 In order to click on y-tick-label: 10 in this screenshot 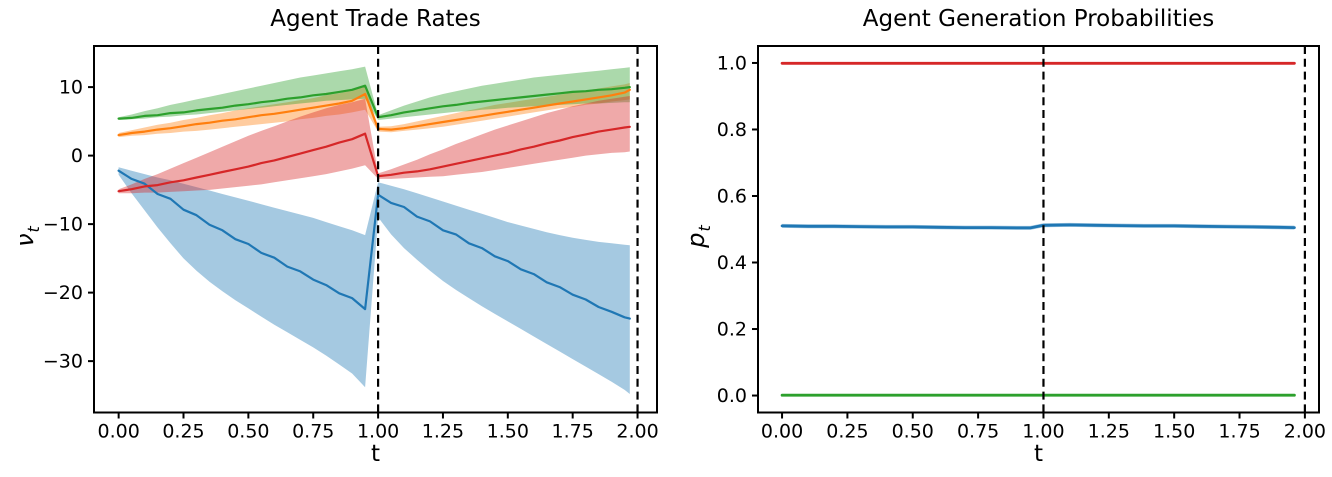, I will do `click(71, 88)`.